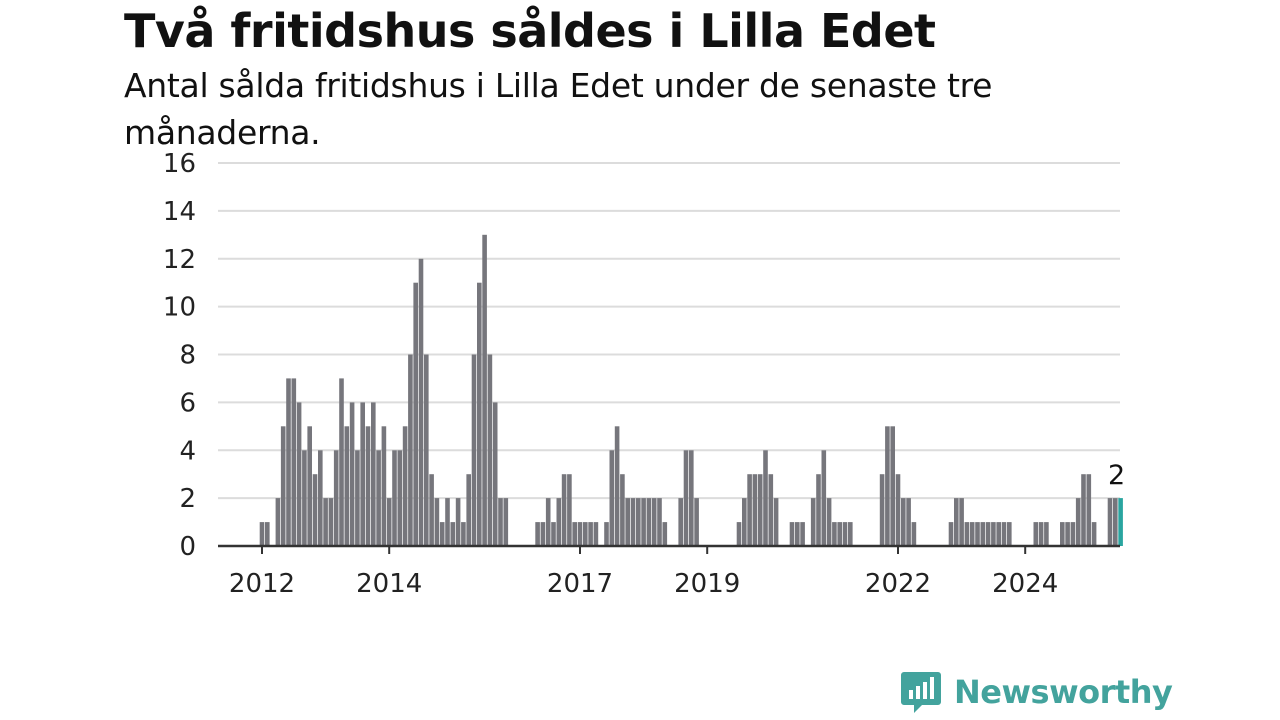 This screenshot has height=720, width=1280. Describe the element at coordinates (187, 451) in the screenshot. I see `y-tick-label: 4` at that location.